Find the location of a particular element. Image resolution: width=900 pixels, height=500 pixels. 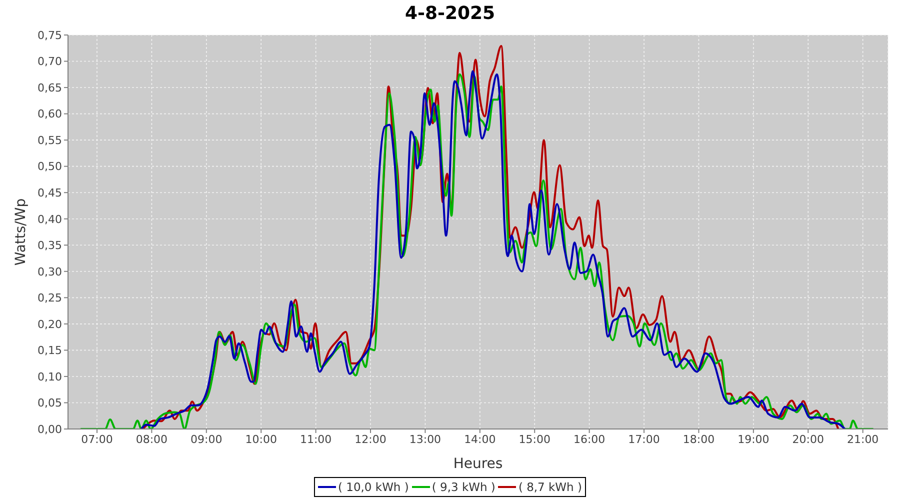

y-tick-label: 0,35 is located at coordinates (50, 245).